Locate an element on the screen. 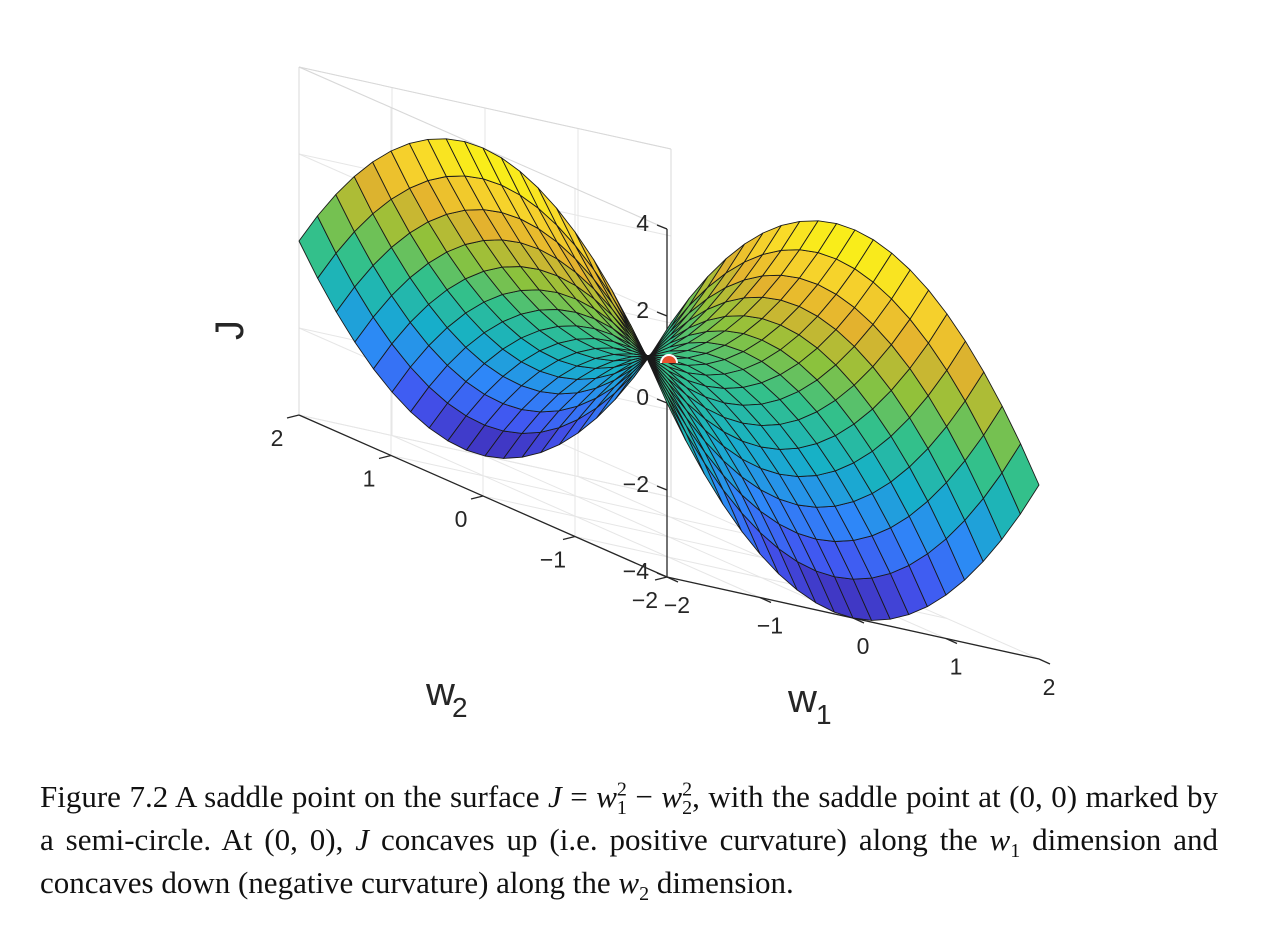  caption-w2-sub: 2 is located at coordinates (687, 808).